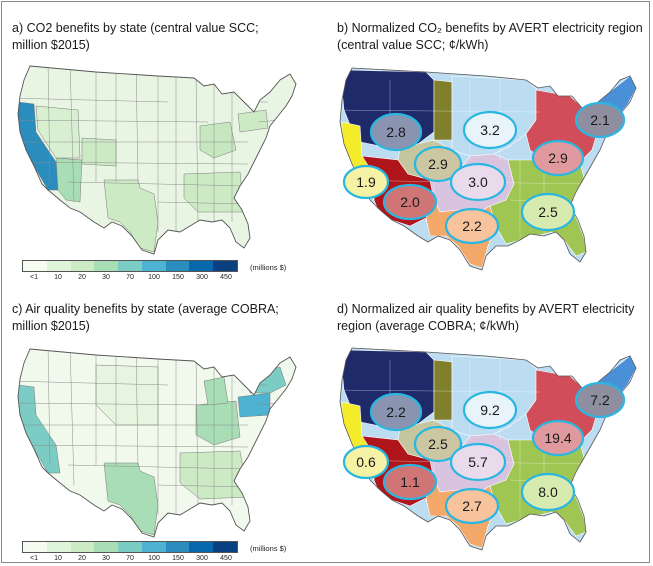 The image size is (653, 566). Describe the element at coordinates (82, 558) in the screenshot. I see `legend-tick-label: 20` at that location.